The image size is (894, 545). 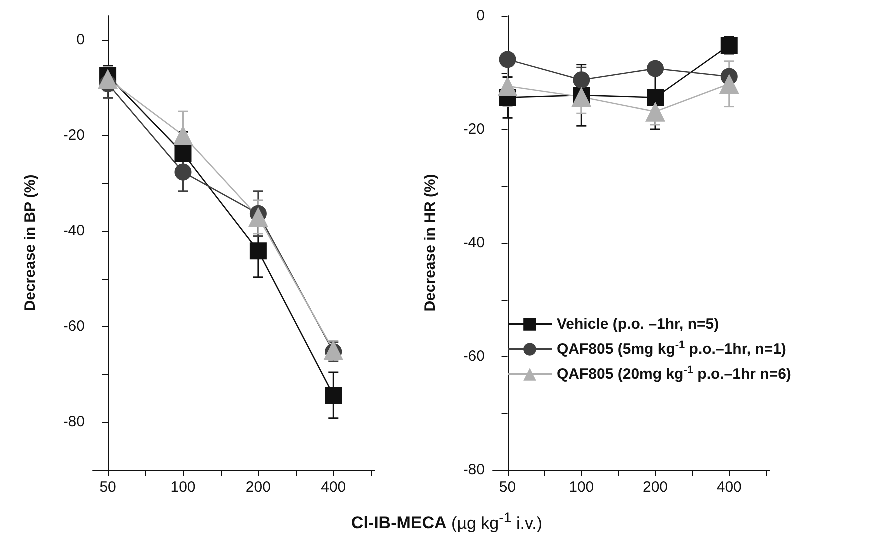 What do you see at coordinates (430, 243) in the screenshot?
I see `y-axis-title: Decrease in HR (%)` at bounding box center [430, 243].